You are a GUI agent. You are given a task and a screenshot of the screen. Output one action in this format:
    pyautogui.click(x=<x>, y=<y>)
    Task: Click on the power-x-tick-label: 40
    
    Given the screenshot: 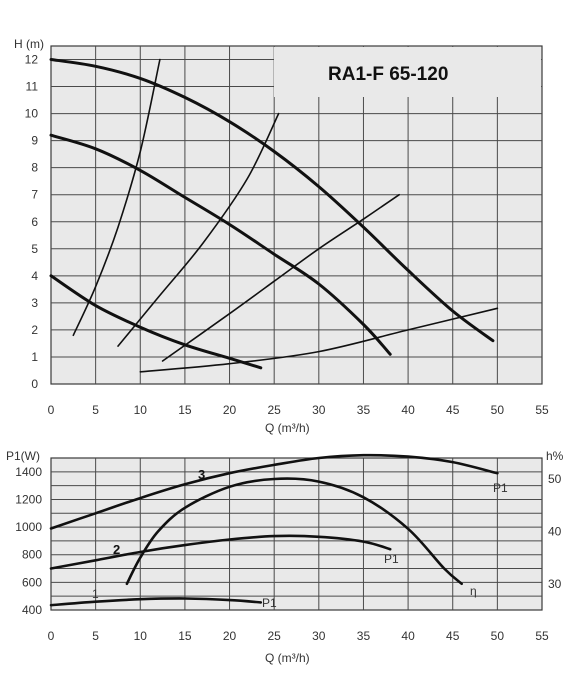 What is the action you would take?
    pyautogui.click(x=408, y=636)
    